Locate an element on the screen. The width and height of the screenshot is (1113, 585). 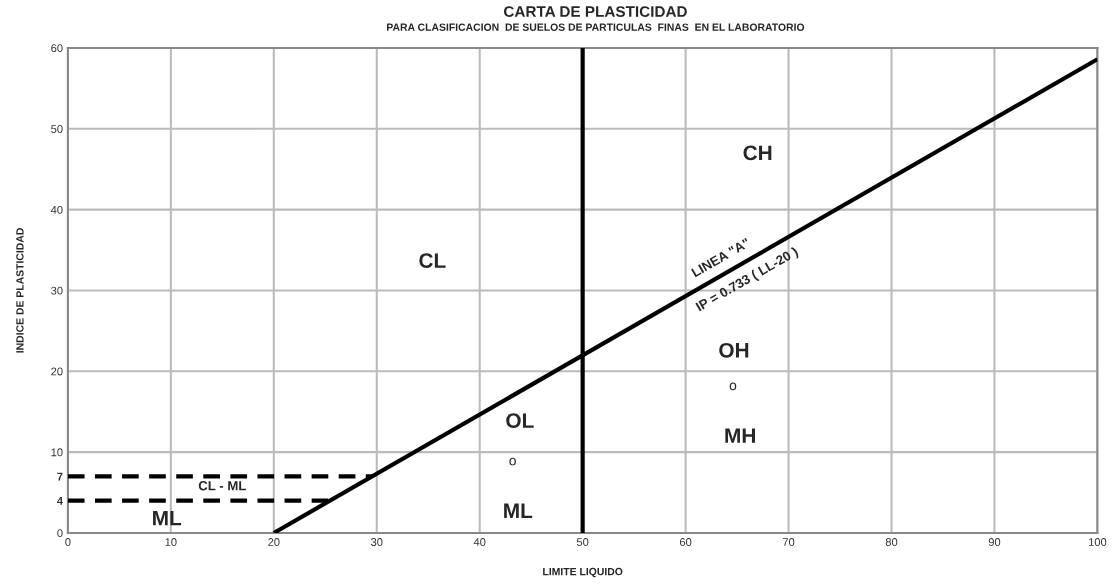
x-tick-label: 0 is located at coordinates (68, 542).